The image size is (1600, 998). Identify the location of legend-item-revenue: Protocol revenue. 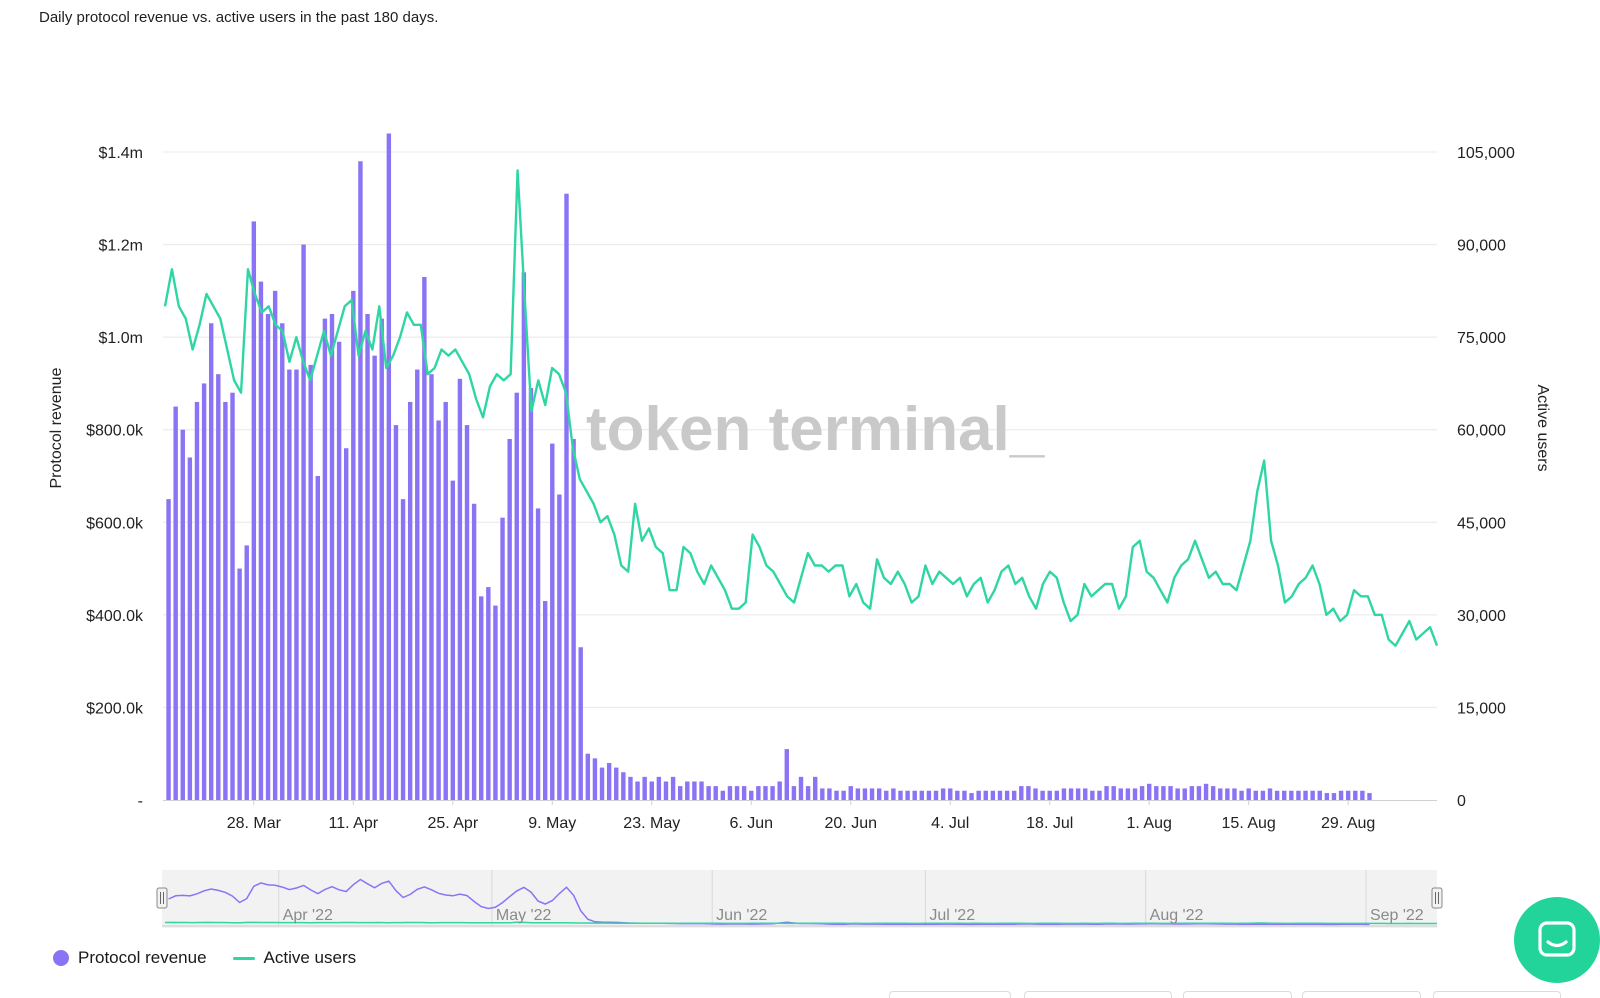
(130, 958).